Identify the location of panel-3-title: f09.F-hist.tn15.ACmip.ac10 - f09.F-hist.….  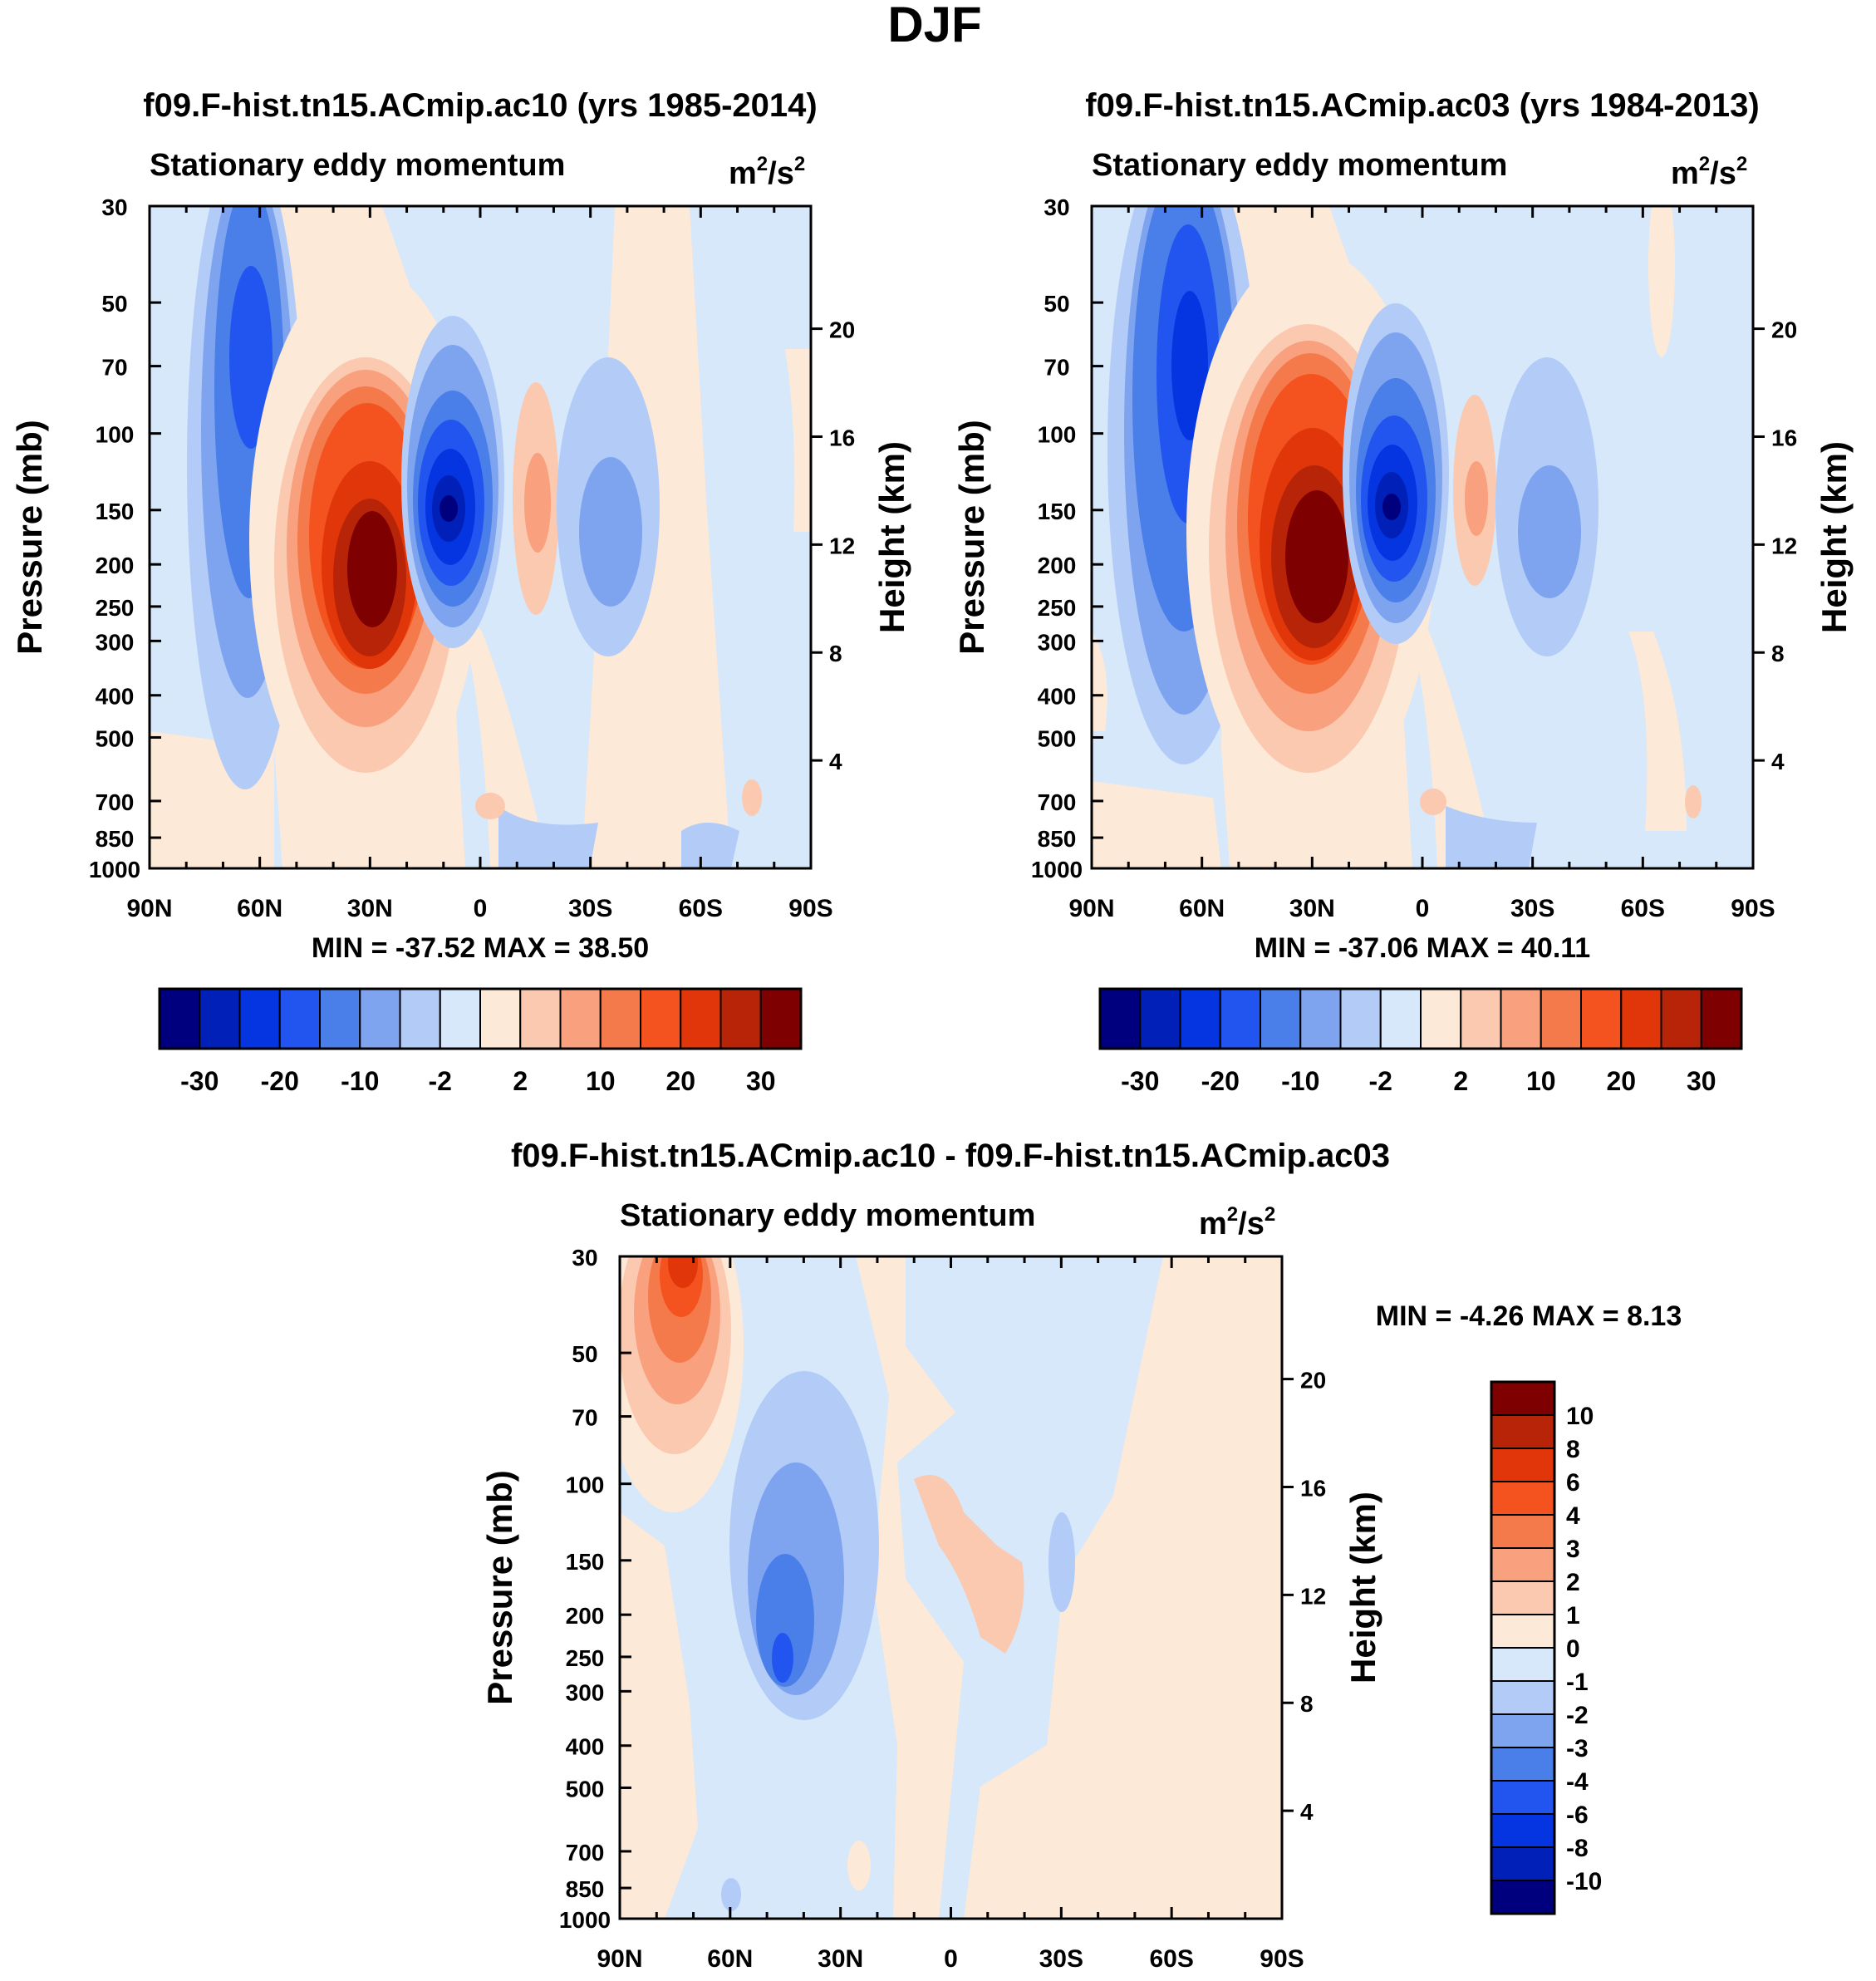
(951, 1156).